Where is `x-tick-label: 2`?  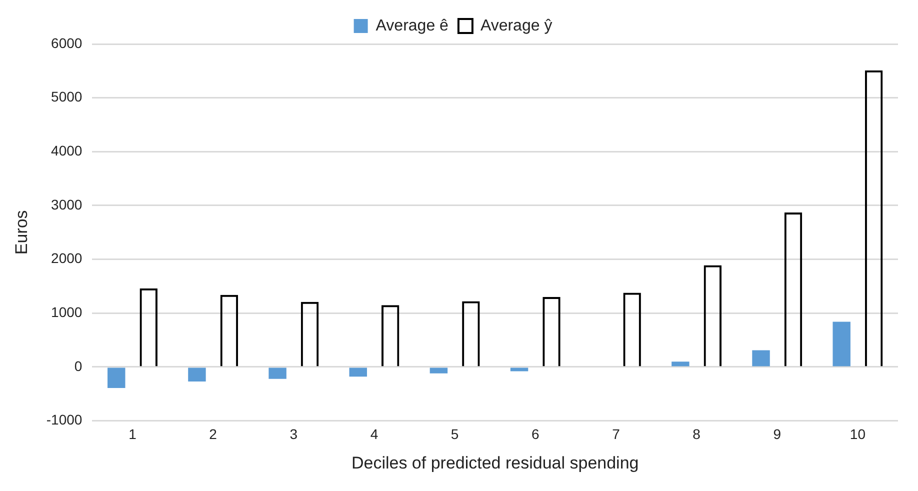 x-tick-label: 2 is located at coordinates (213, 434).